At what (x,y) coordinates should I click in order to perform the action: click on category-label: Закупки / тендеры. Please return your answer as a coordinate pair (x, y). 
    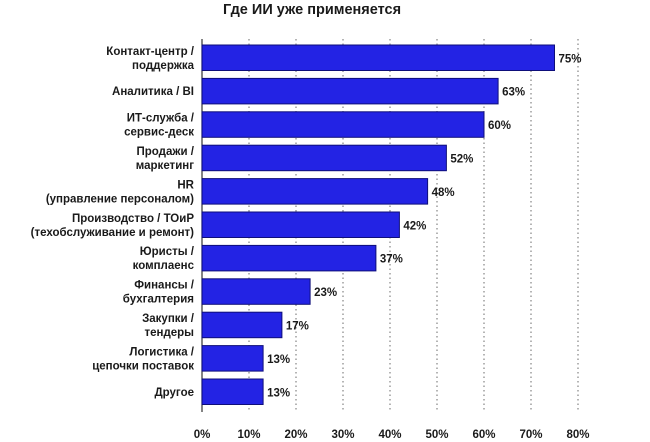
    Looking at the image, I should click on (168, 326).